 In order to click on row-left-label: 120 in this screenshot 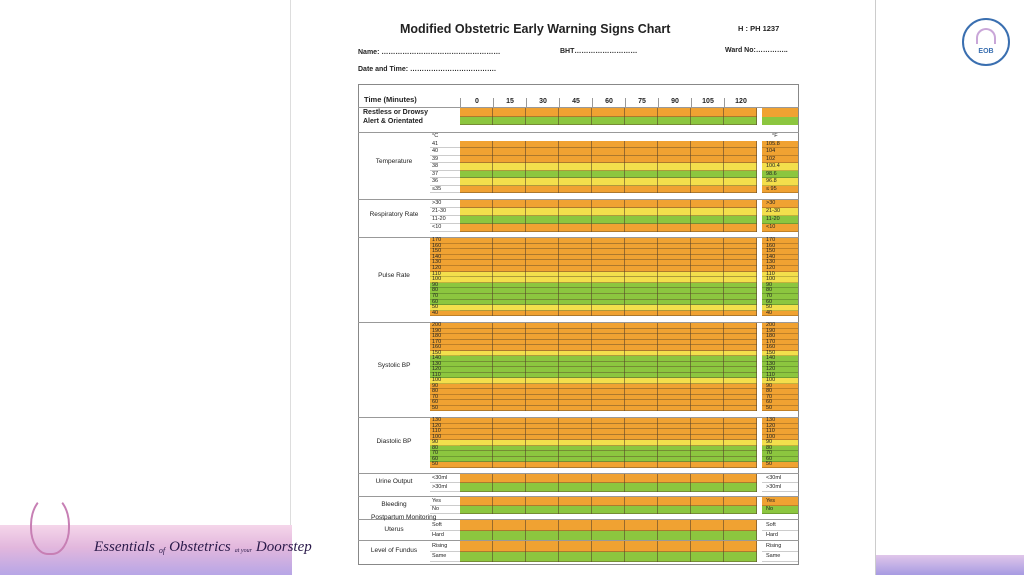, I will do `click(437, 369)`.